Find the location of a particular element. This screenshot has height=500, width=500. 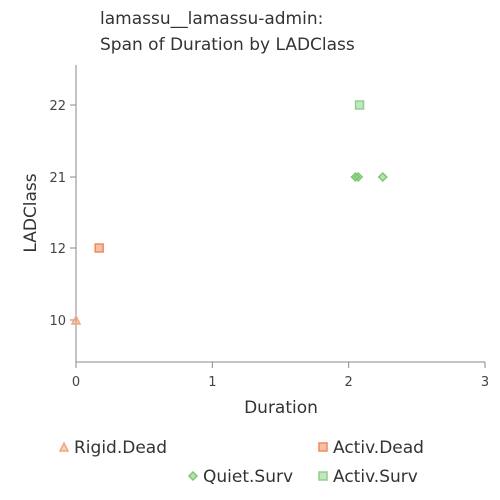

legend-label: Activ.Dead is located at coordinates (378, 448).